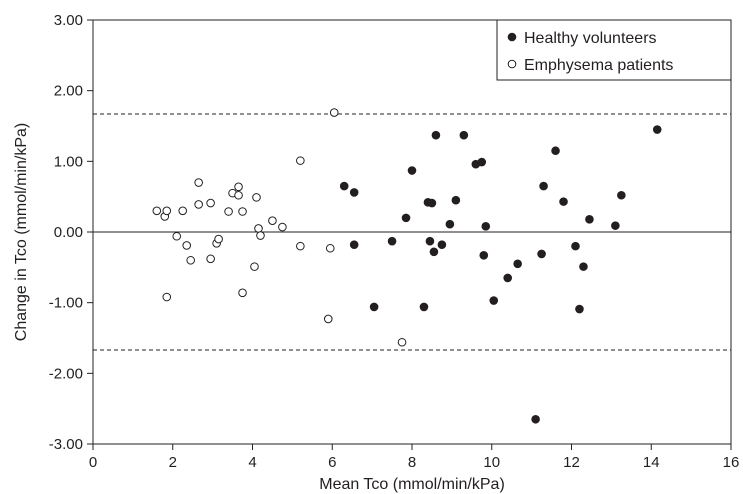  I want to click on x-tick-label: 6, so click(332, 462).